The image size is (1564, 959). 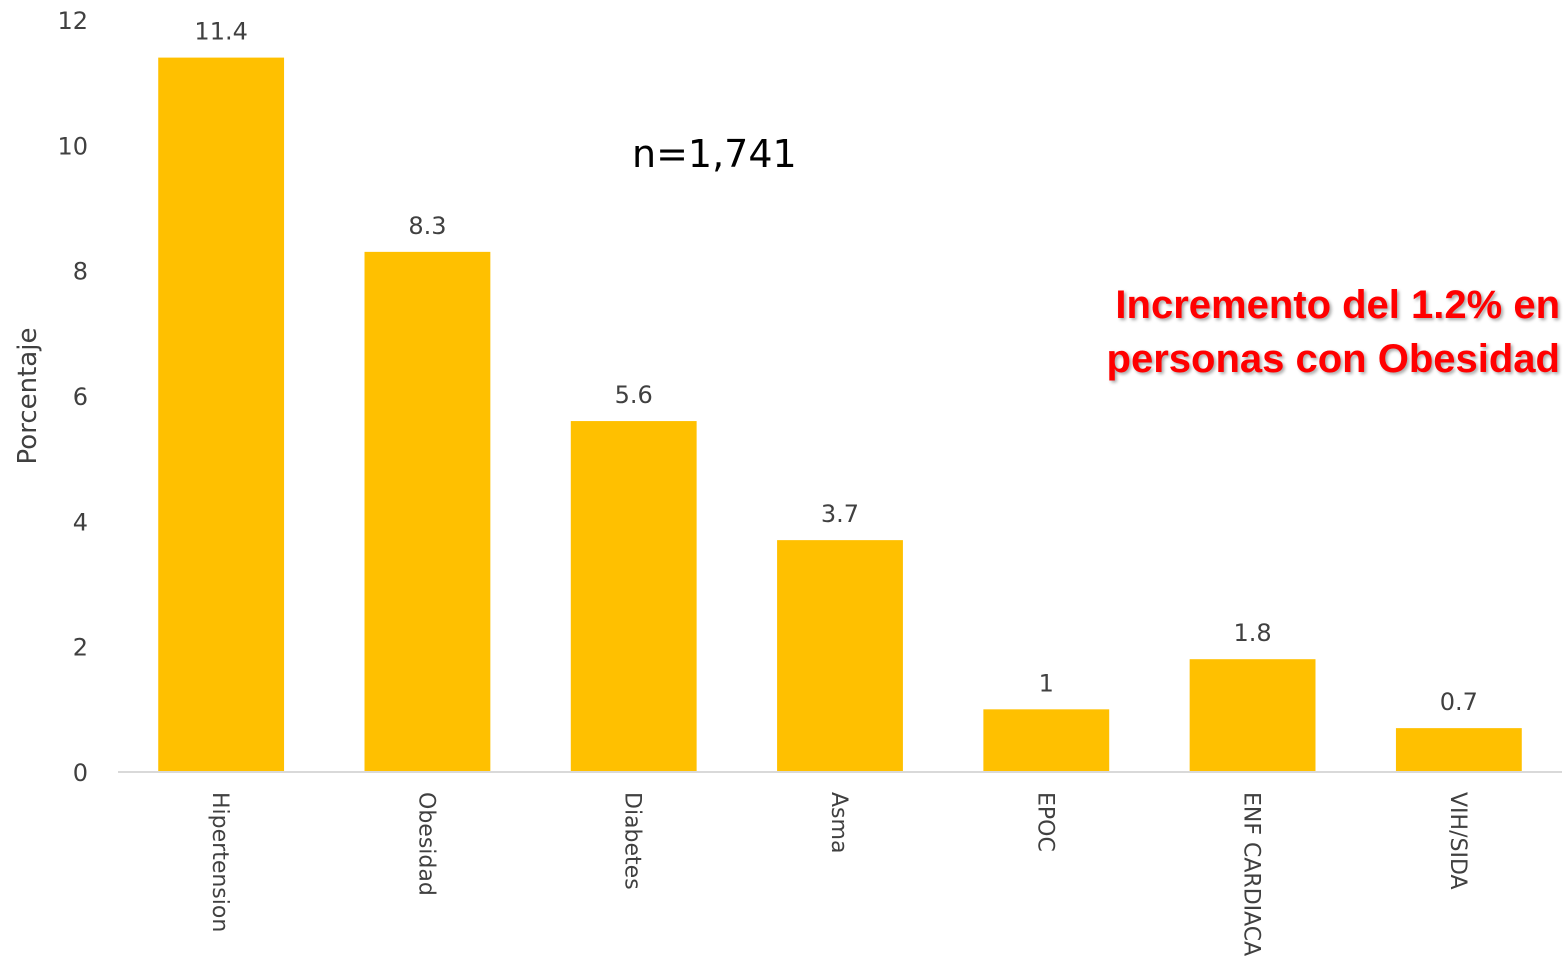 What do you see at coordinates (425, 844) in the screenshot?
I see `x-category-label: Obesidad` at bounding box center [425, 844].